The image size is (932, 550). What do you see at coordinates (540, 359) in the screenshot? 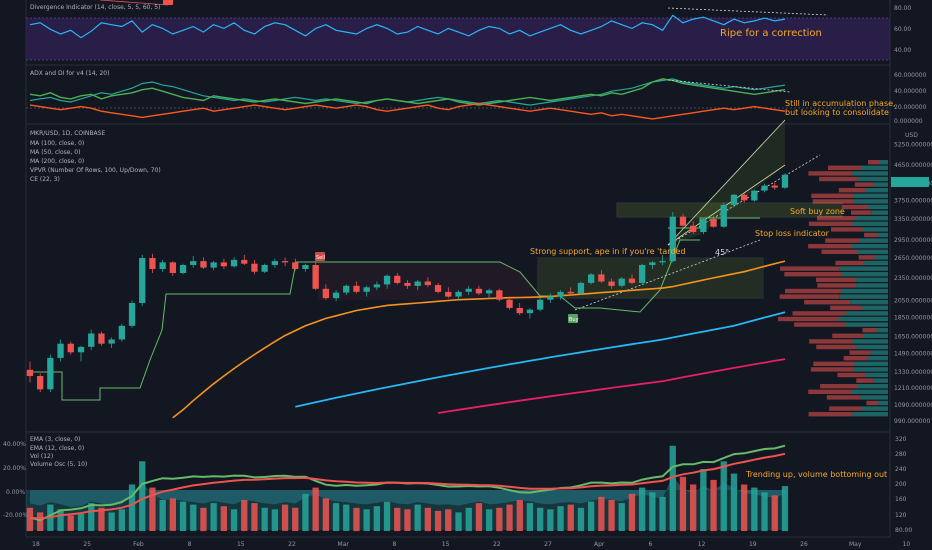
I see `ma50-line` at bounding box center [540, 359].